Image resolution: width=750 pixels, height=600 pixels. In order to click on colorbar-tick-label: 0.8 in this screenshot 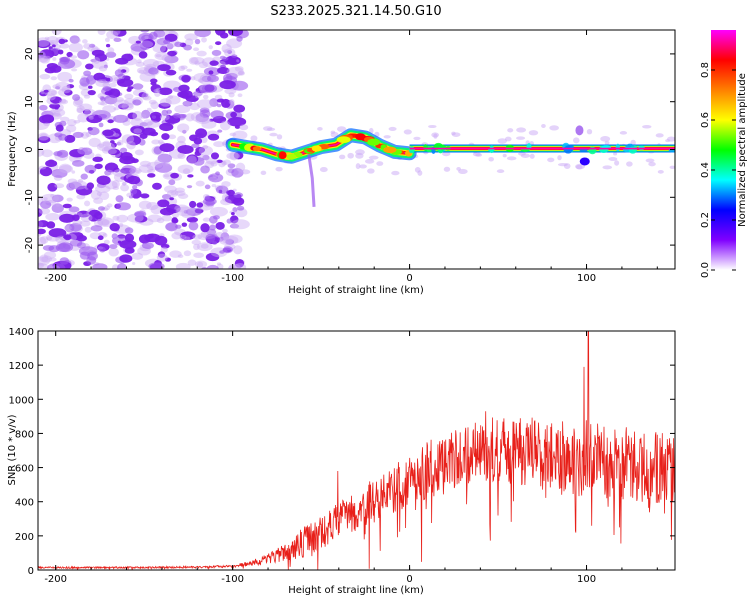, I will do `click(705, 70)`.